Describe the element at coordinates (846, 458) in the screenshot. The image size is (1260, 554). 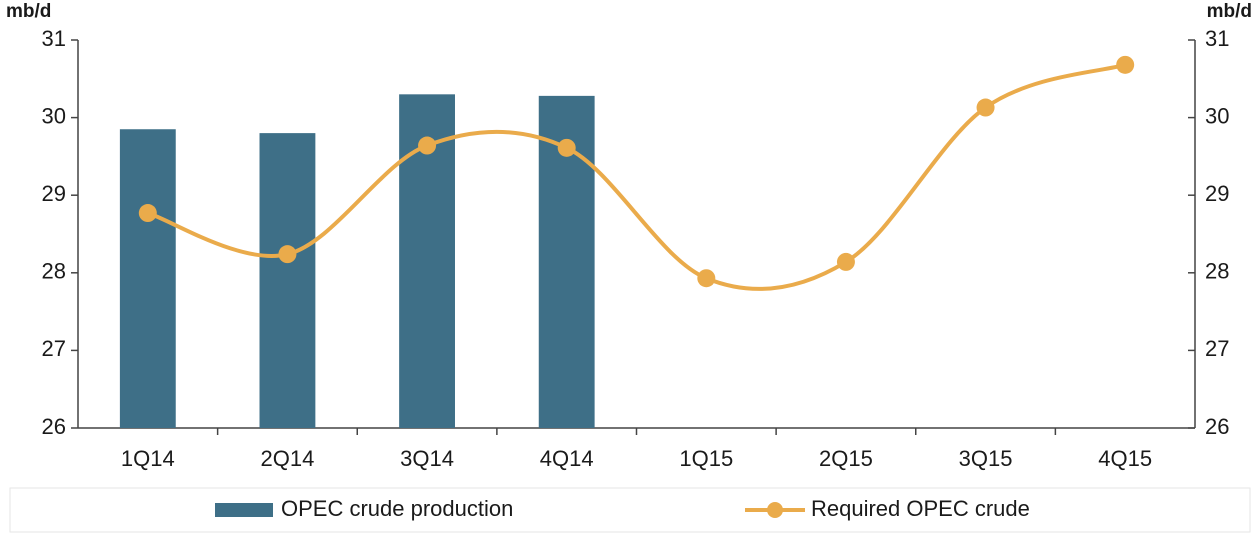
I see `x-tick-label: 2Q15` at that location.